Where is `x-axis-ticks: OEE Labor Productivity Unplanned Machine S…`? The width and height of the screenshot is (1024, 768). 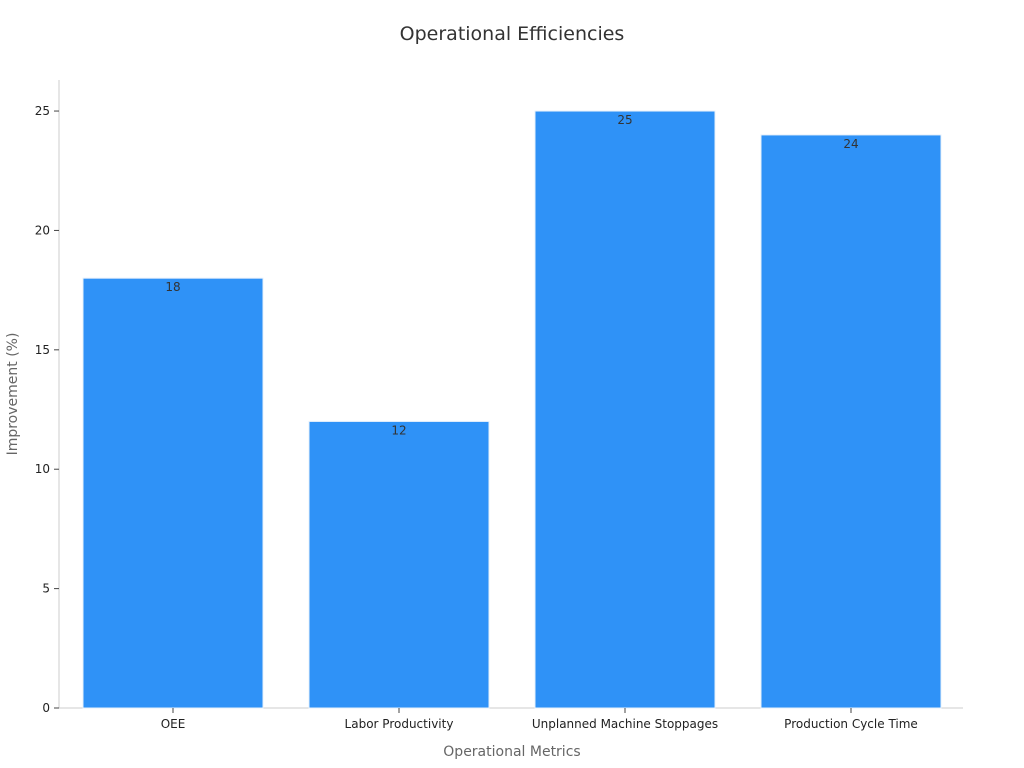
x-axis-ticks: OEE Labor Productivity Unplanned Machine S… is located at coordinates (539, 719).